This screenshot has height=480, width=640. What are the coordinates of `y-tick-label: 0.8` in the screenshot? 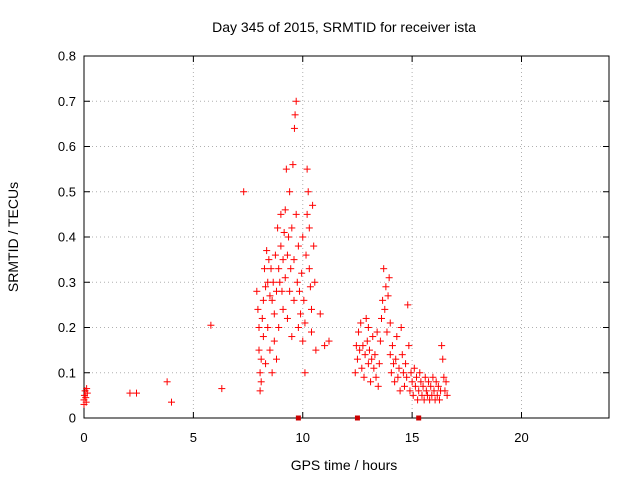 It's located at (67, 56).